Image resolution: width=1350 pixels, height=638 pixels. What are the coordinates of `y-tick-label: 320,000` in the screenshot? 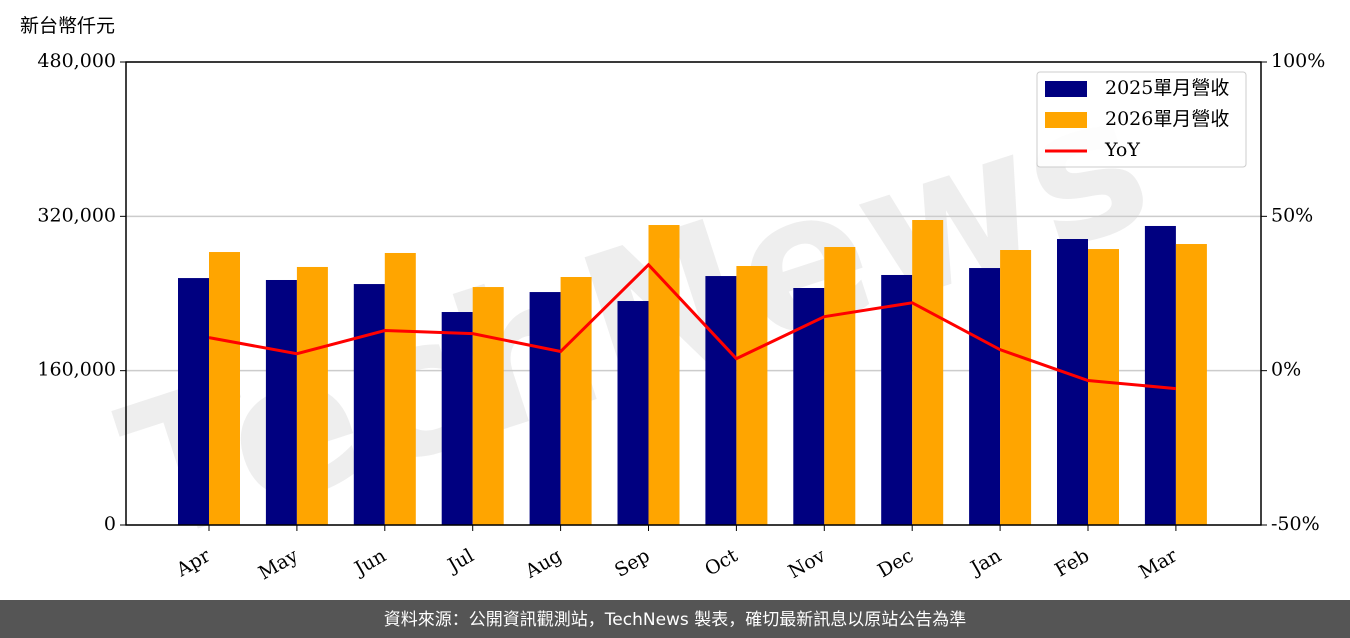 It's located at (76, 215).